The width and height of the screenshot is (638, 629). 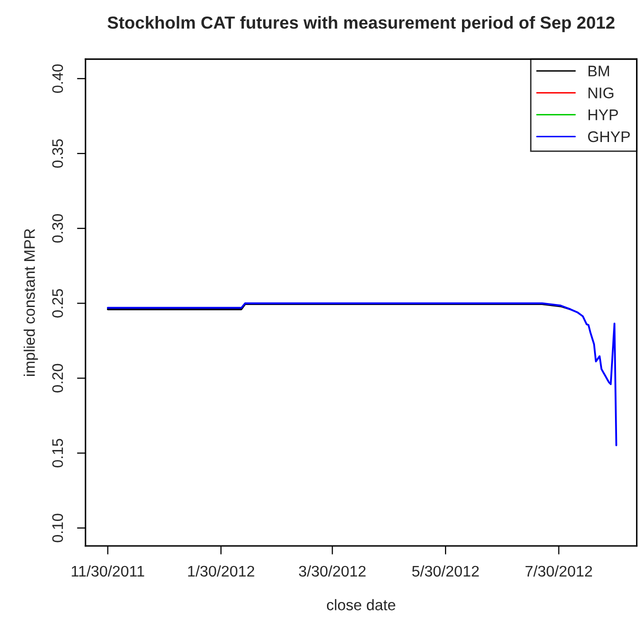 What do you see at coordinates (603, 115) in the screenshot?
I see `legend-label: HYP` at bounding box center [603, 115].